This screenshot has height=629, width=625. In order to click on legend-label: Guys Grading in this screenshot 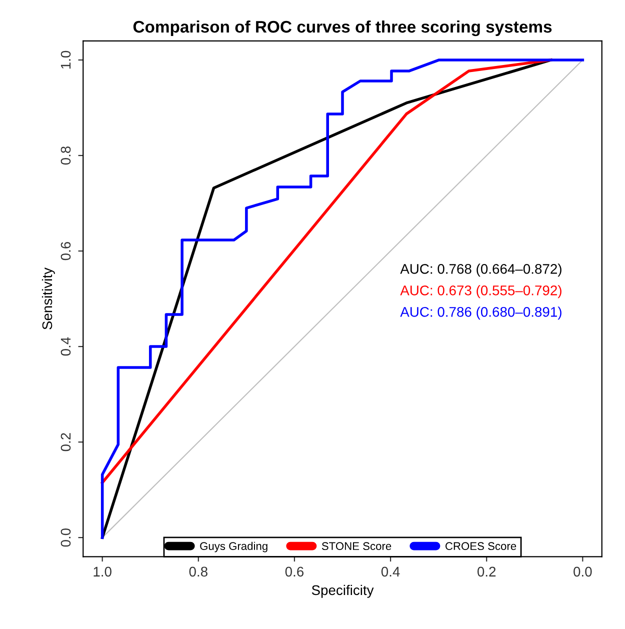, I will do `click(234, 547)`.